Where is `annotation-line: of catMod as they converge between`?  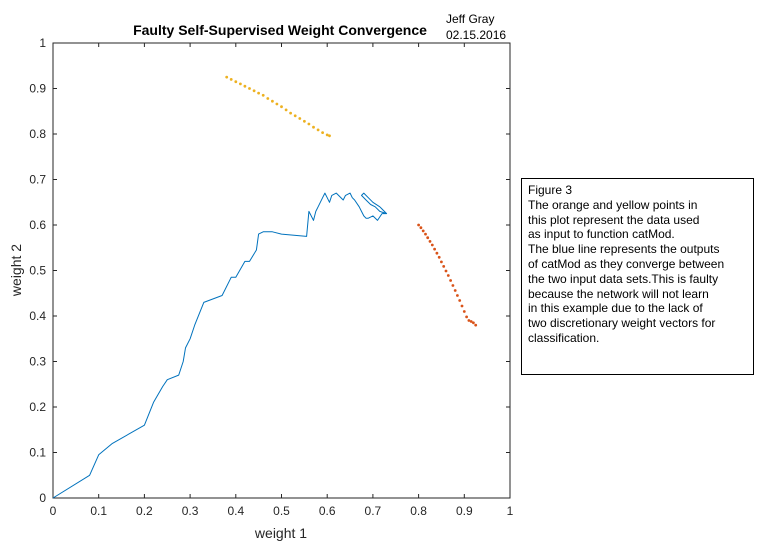 annotation-line: of catMod as they converge between is located at coordinates (626, 263).